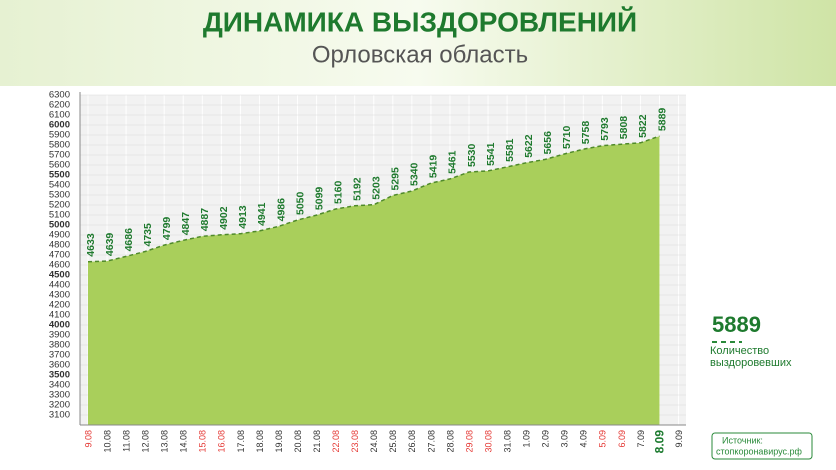  I want to click on y-tick-label: 4300, so click(59, 295).